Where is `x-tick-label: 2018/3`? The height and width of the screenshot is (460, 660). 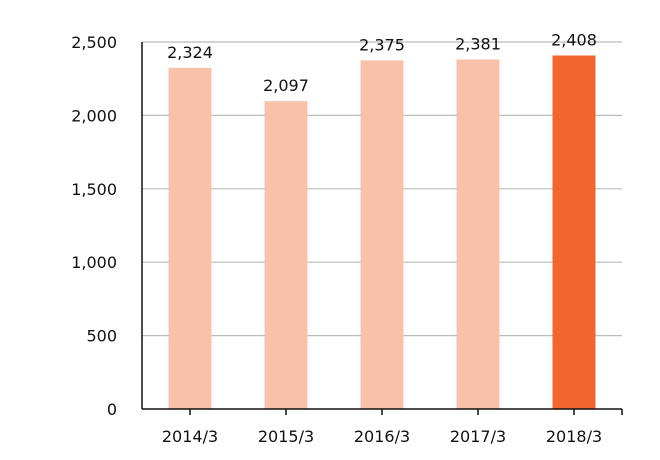
x-tick-label: 2018/3 is located at coordinates (574, 436).